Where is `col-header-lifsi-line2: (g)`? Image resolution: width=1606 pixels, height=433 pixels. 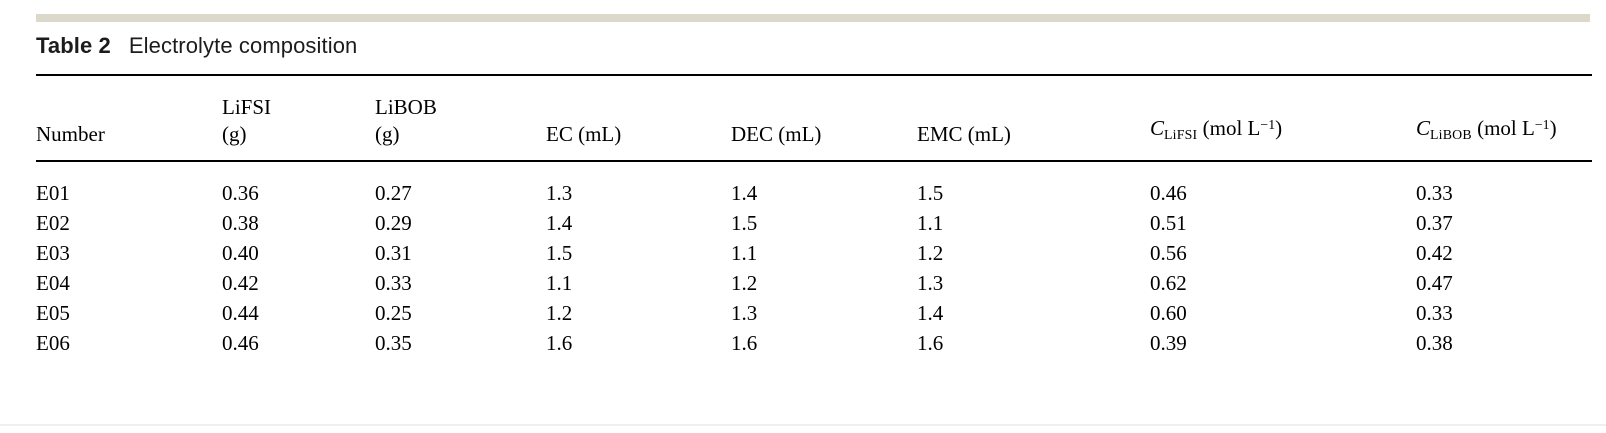 col-header-lifsi-line2: (g) is located at coordinates (234, 134).